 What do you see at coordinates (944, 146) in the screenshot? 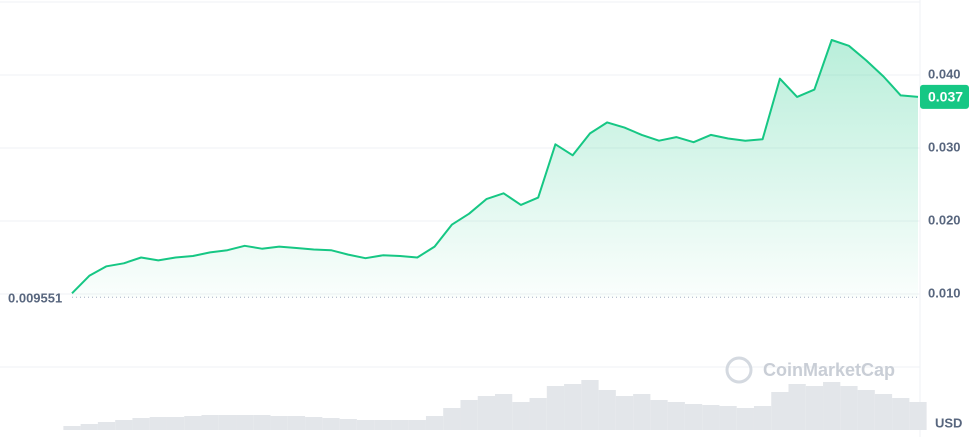
I see `y-tick-label: 0.030` at bounding box center [944, 146].